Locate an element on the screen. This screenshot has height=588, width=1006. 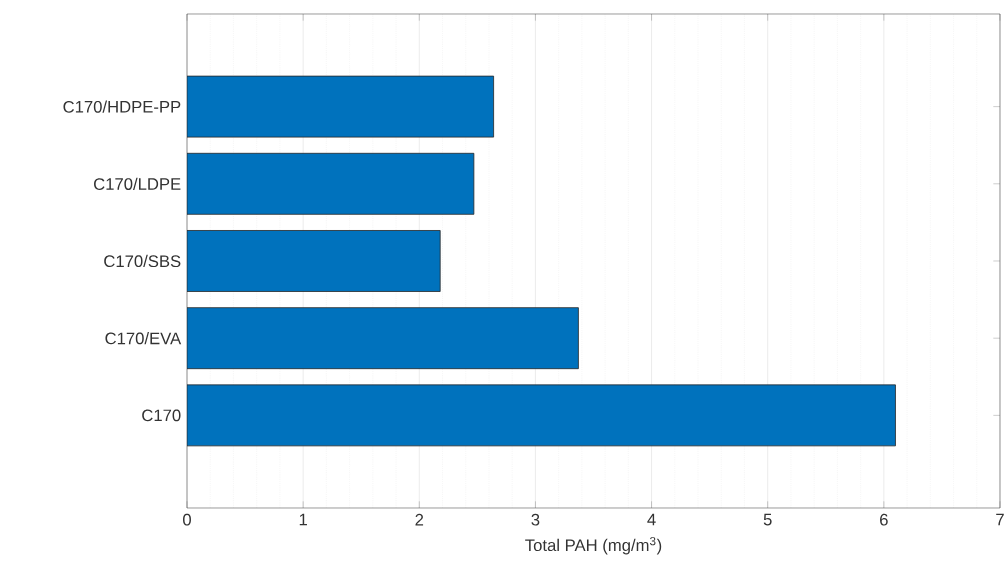
x-tick-label: 7 is located at coordinates (1000, 519).